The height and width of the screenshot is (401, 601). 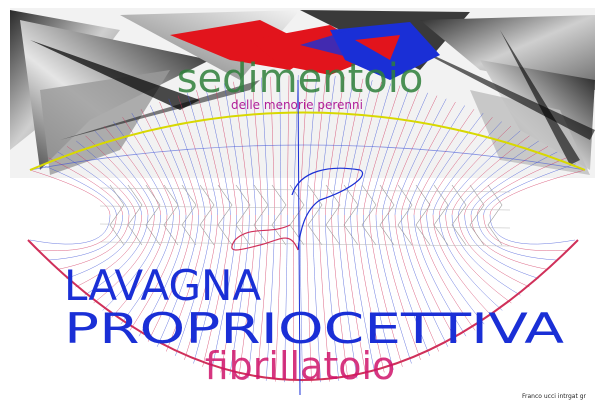 I want to click on credit-text: Franco ucci intrgat gr, so click(x=554, y=396).